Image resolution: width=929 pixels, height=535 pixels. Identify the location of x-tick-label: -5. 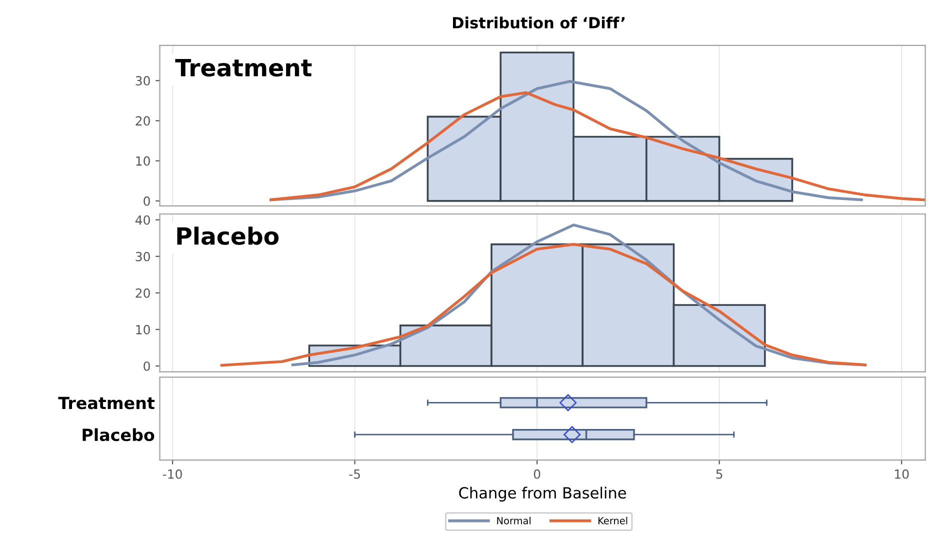
(354, 474).